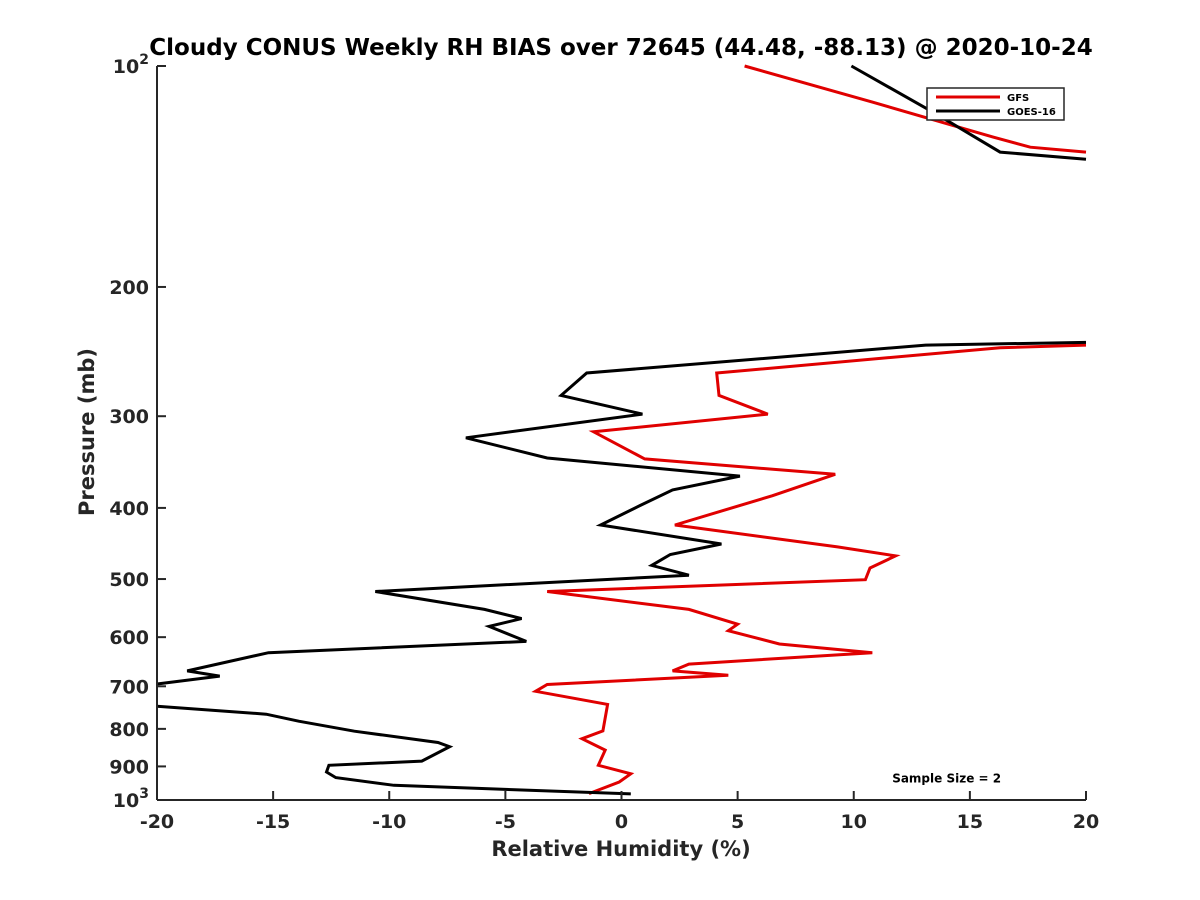  I want to click on y-tick-label: 200, so click(129, 288).